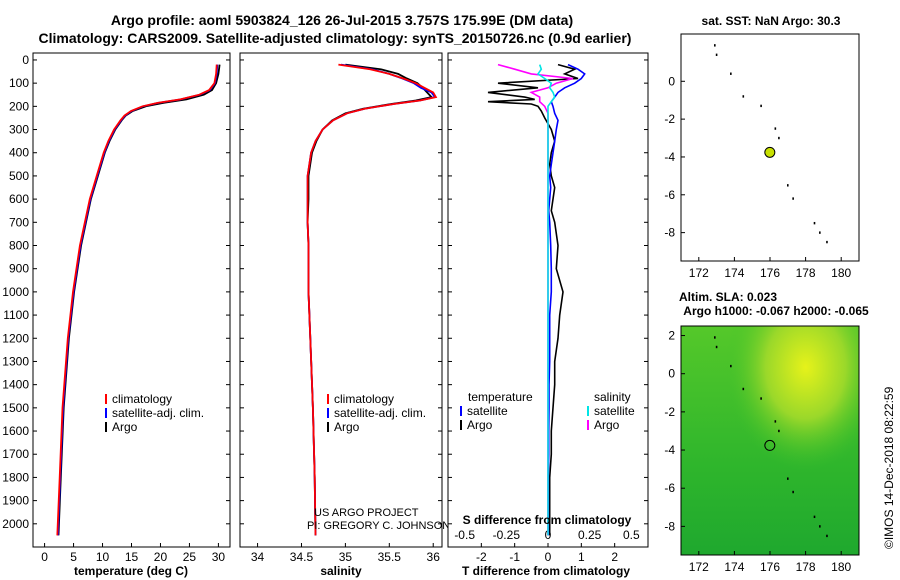 This screenshot has height=580, width=900. I want to click on temperature-x-label: temperature (deg C), so click(131, 571).